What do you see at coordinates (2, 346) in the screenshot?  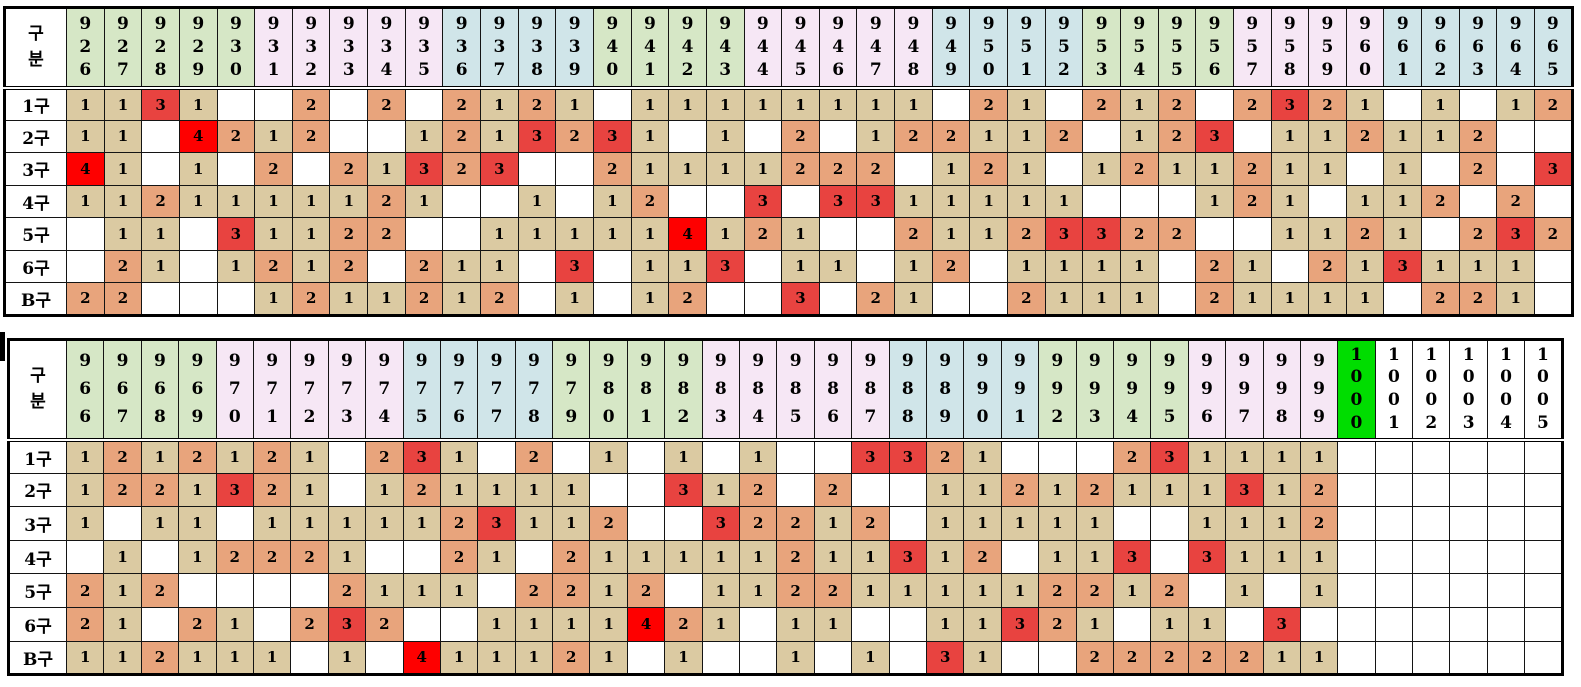 I see `stray-border-mark` at bounding box center [2, 346].